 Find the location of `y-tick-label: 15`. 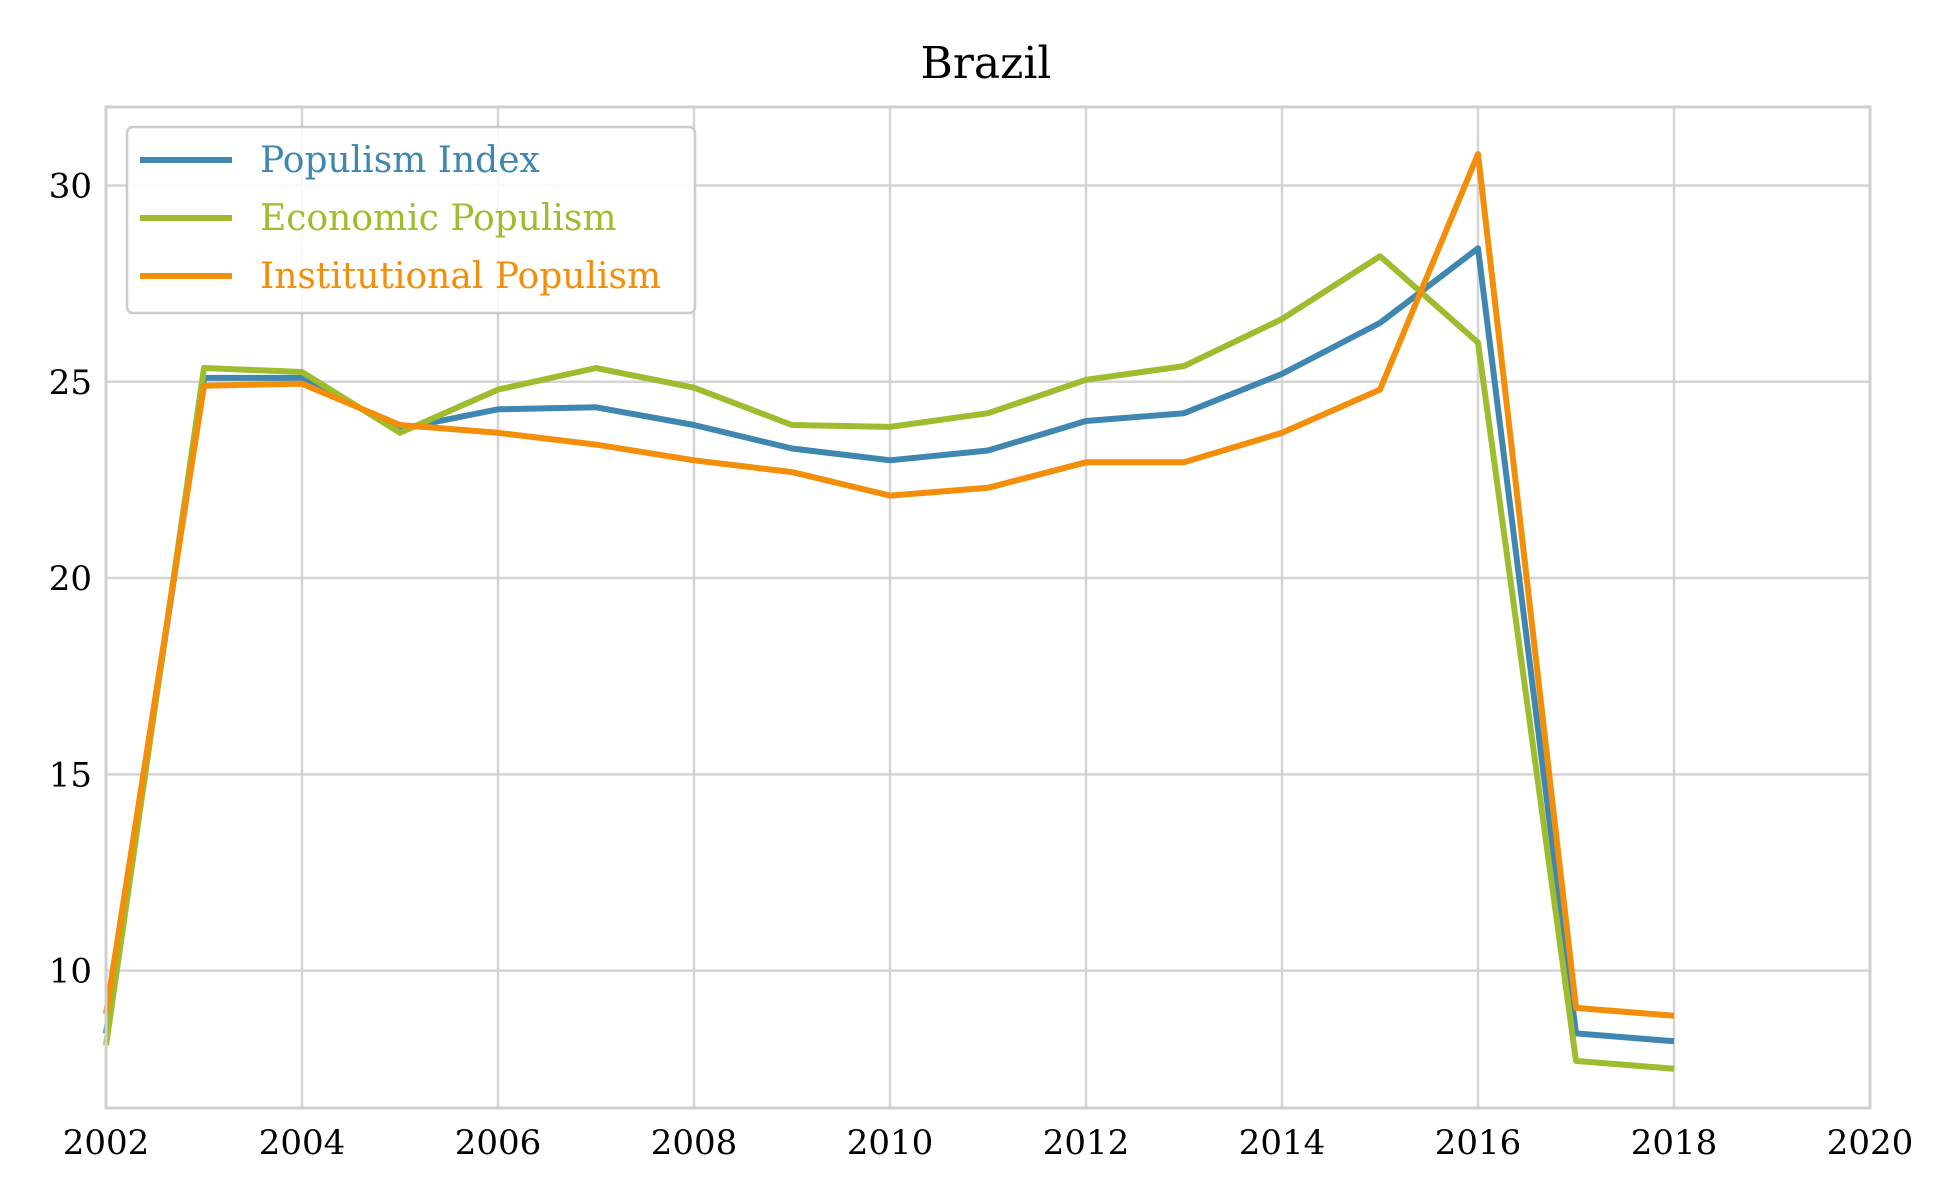

y-tick-label: 15 is located at coordinates (70, 775).